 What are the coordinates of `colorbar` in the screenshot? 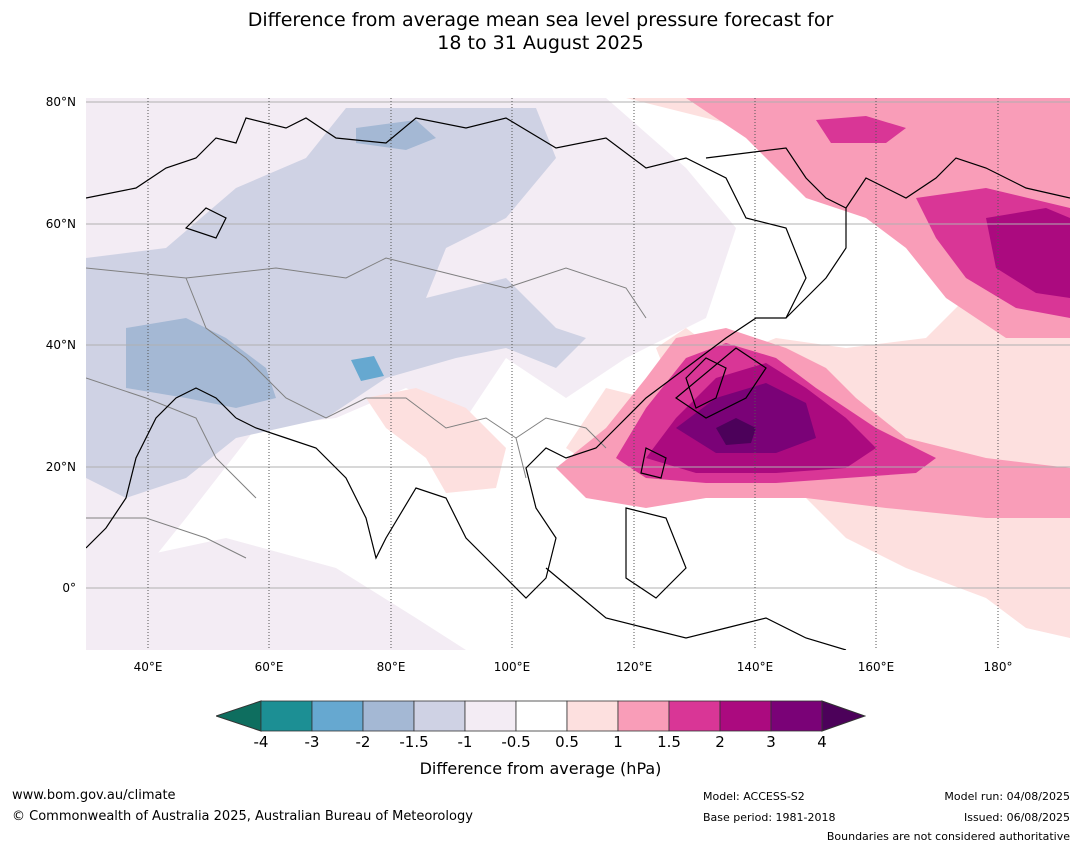 It's located at (541, 716).